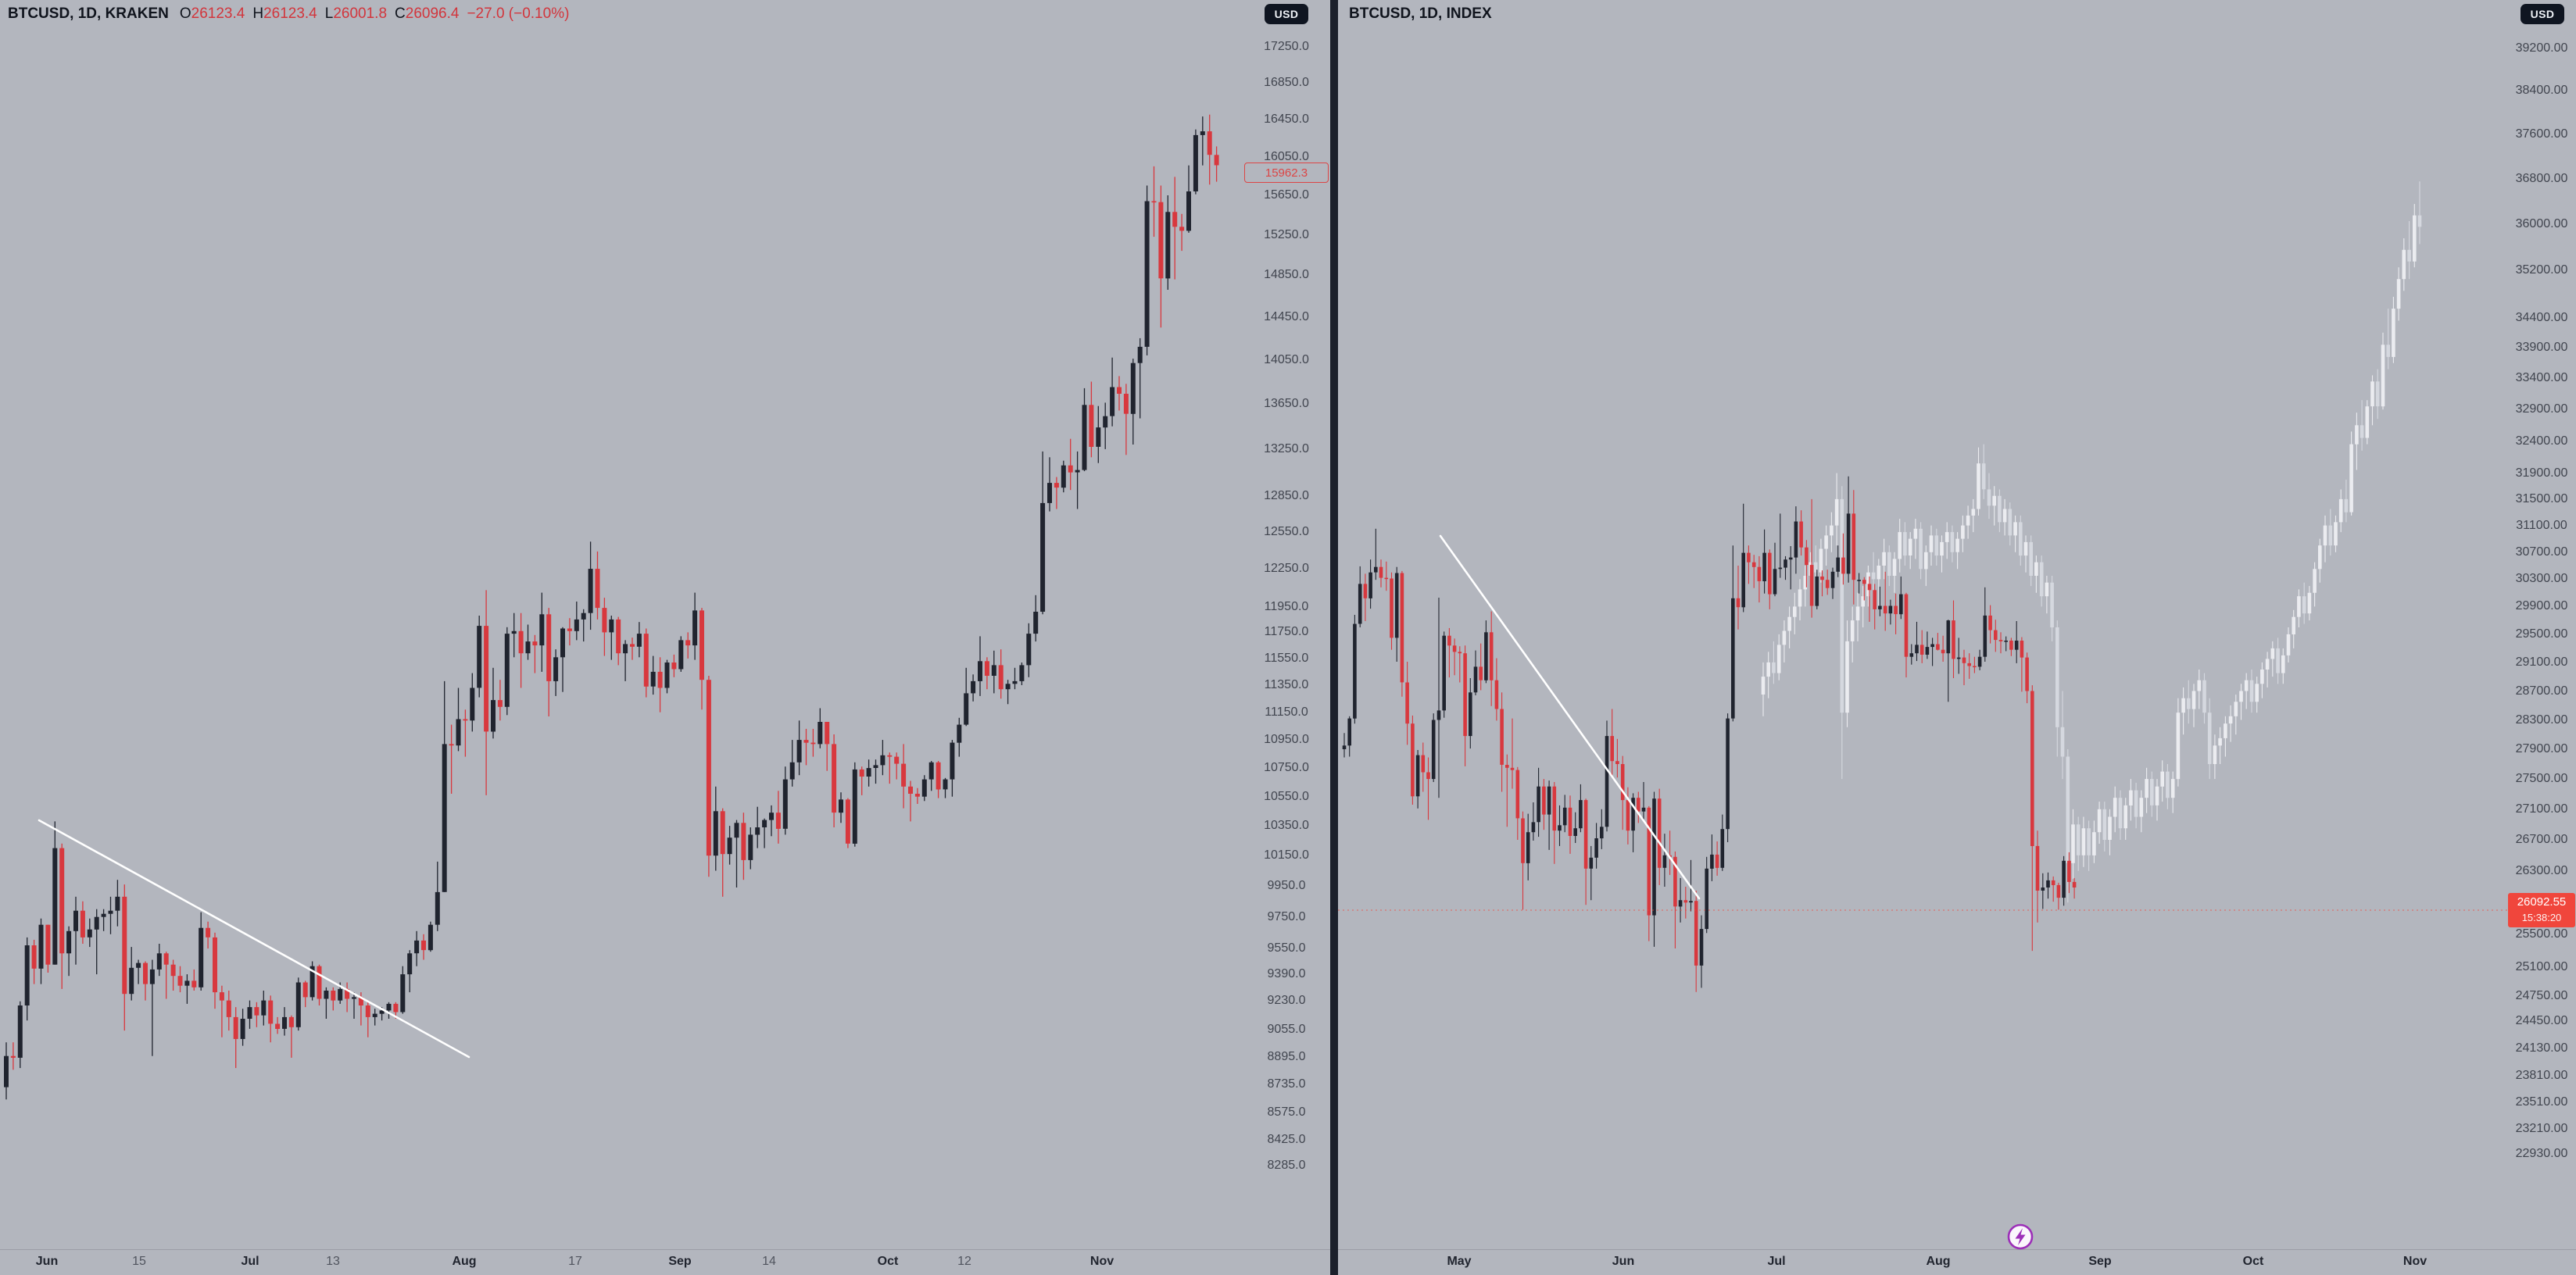 The height and width of the screenshot is (1275, 2576). Describe the element at coordinates (2541, 839) in the screenshot. I see `price-tick: 26700.00` at that location.